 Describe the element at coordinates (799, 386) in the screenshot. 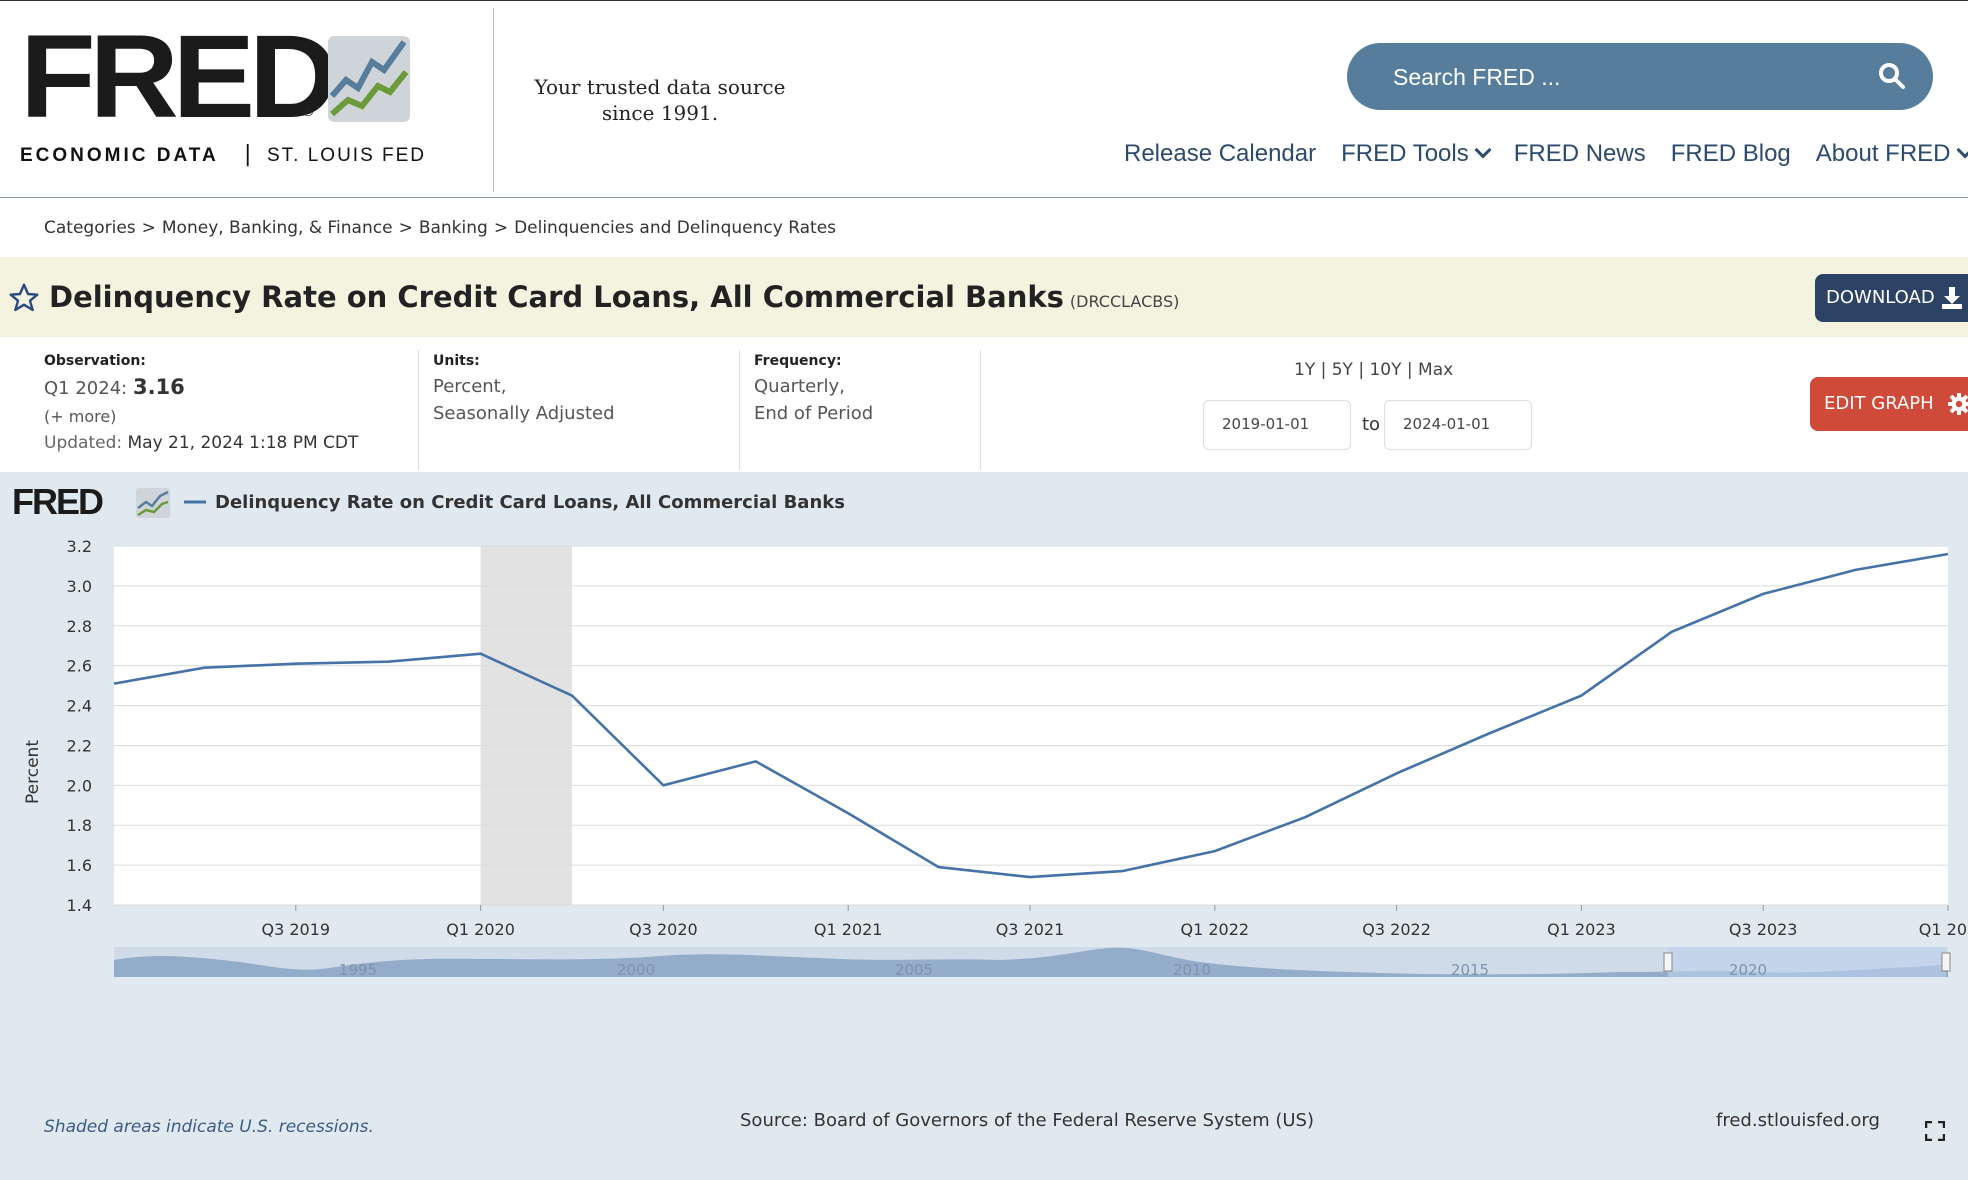

I see `frequency-line-1: Quarterly,` at that location.